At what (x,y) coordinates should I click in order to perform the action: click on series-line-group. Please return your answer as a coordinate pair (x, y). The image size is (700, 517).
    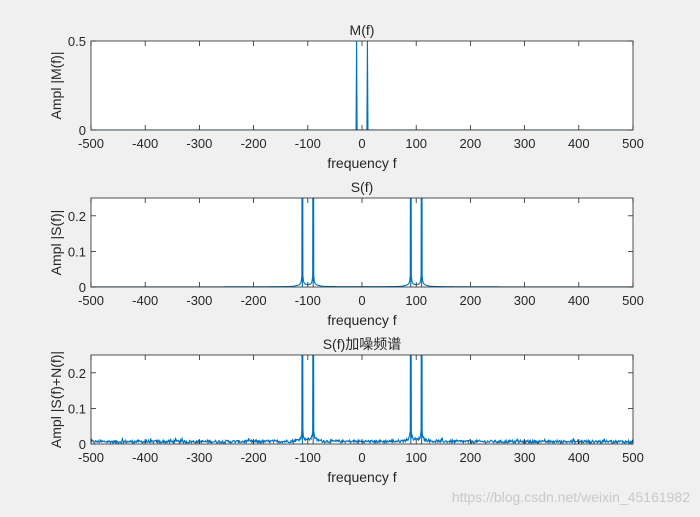
    Looking at the image, I should click on (362, 85).